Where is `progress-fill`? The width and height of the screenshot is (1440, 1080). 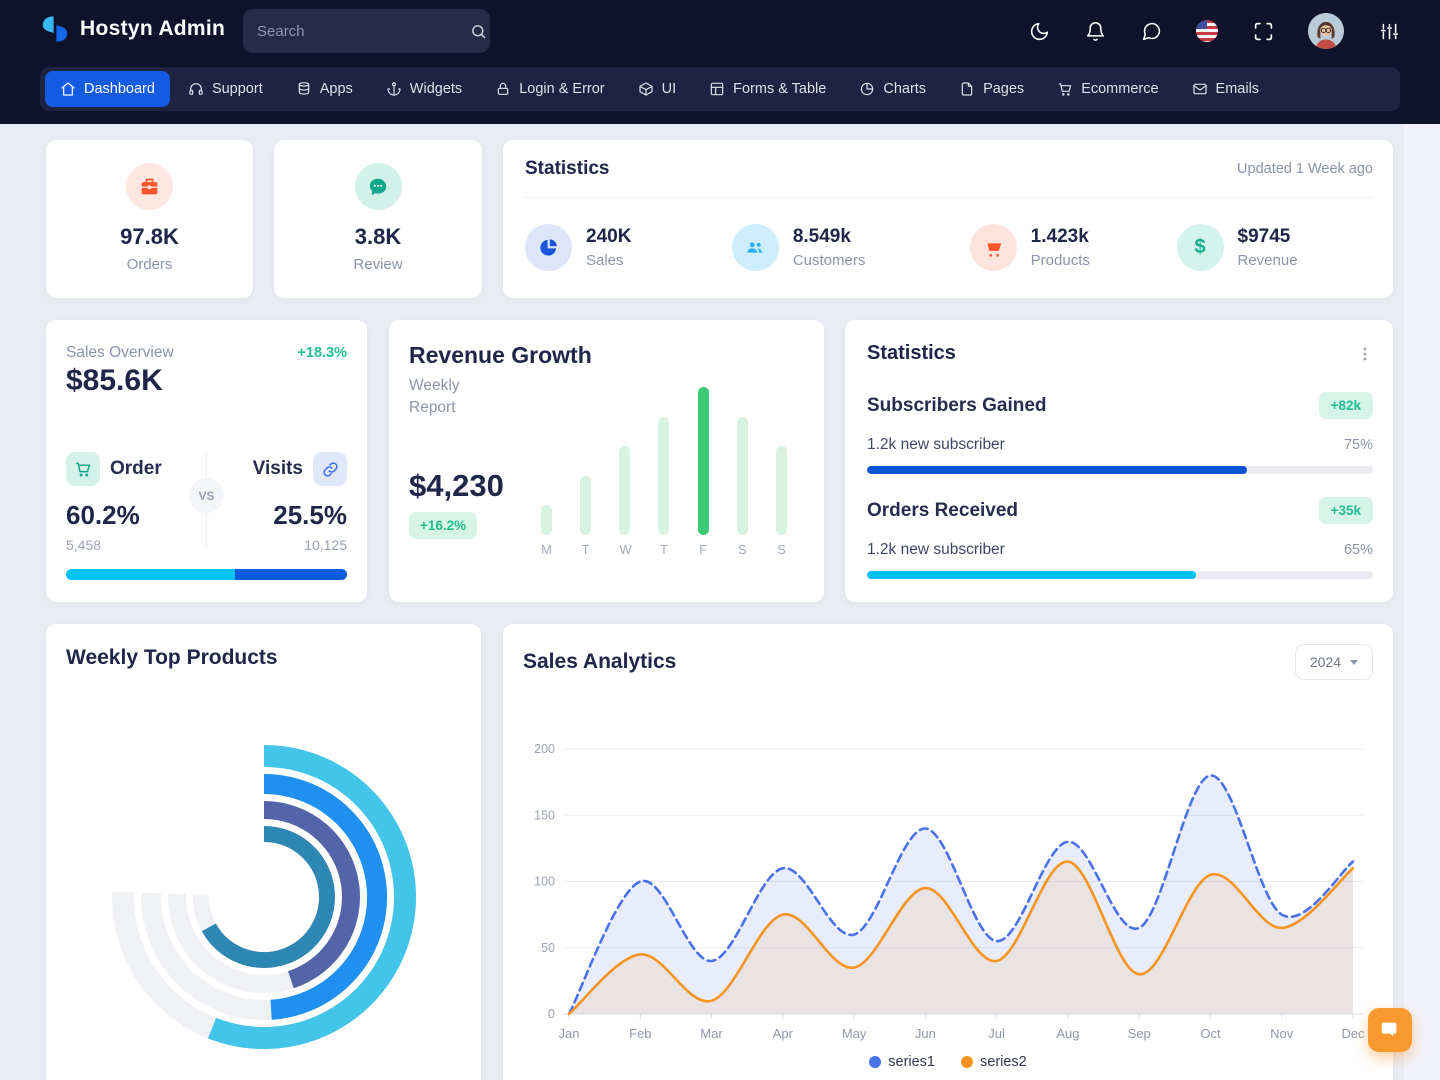 progress-fill is located at coordinates (1031, 575).